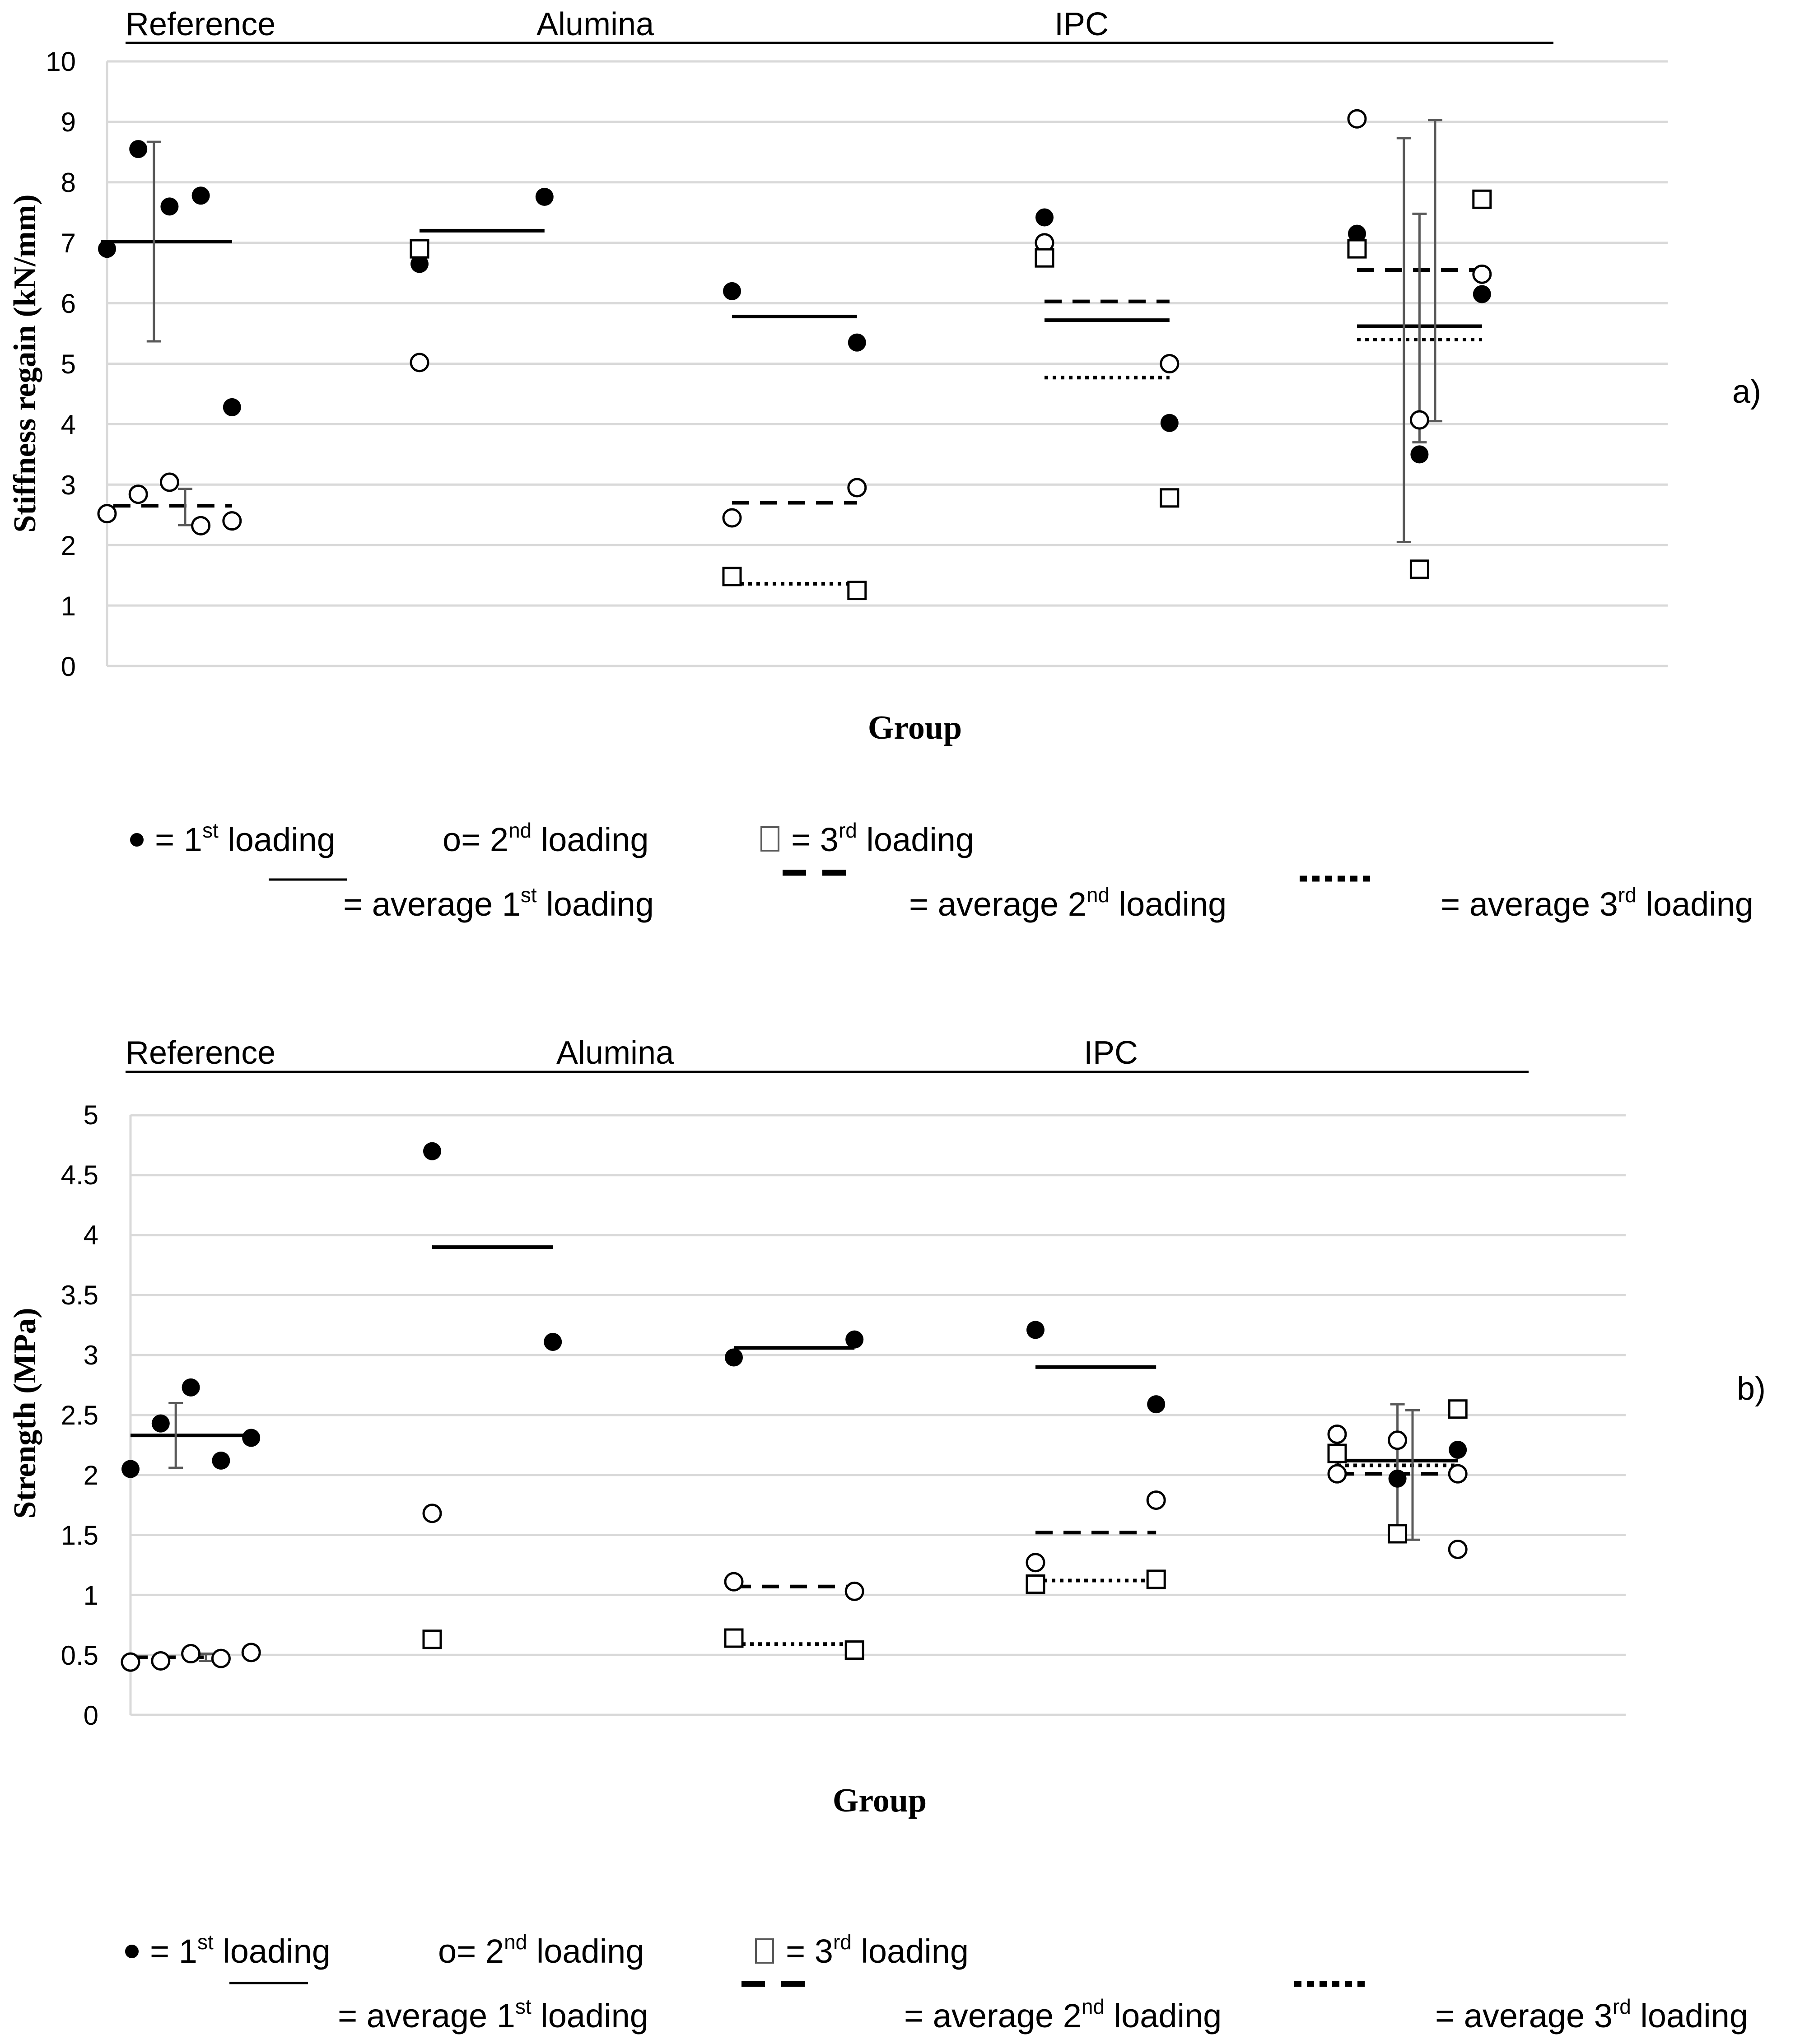 This screenshot has height=2044, width=1800. What do you see at coordinates (1747, 392) in the screenshot?
I see `panel-a-label: a)` at bounding box center [1747, 392].